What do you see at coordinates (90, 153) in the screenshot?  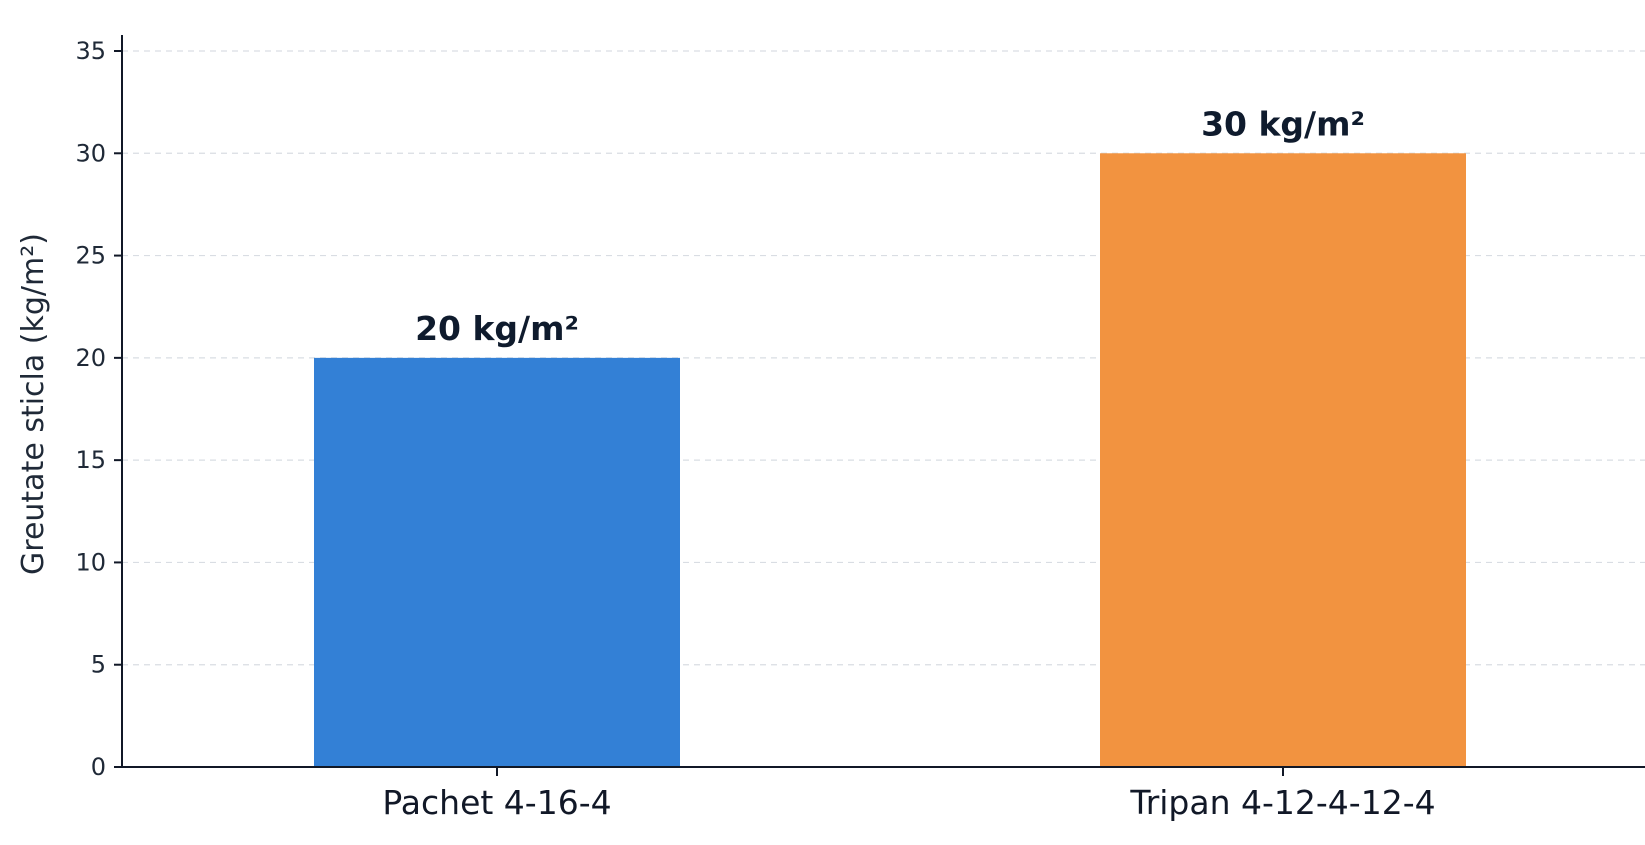 I see `y-tick-label: 30` at bounding box center [90, 153].